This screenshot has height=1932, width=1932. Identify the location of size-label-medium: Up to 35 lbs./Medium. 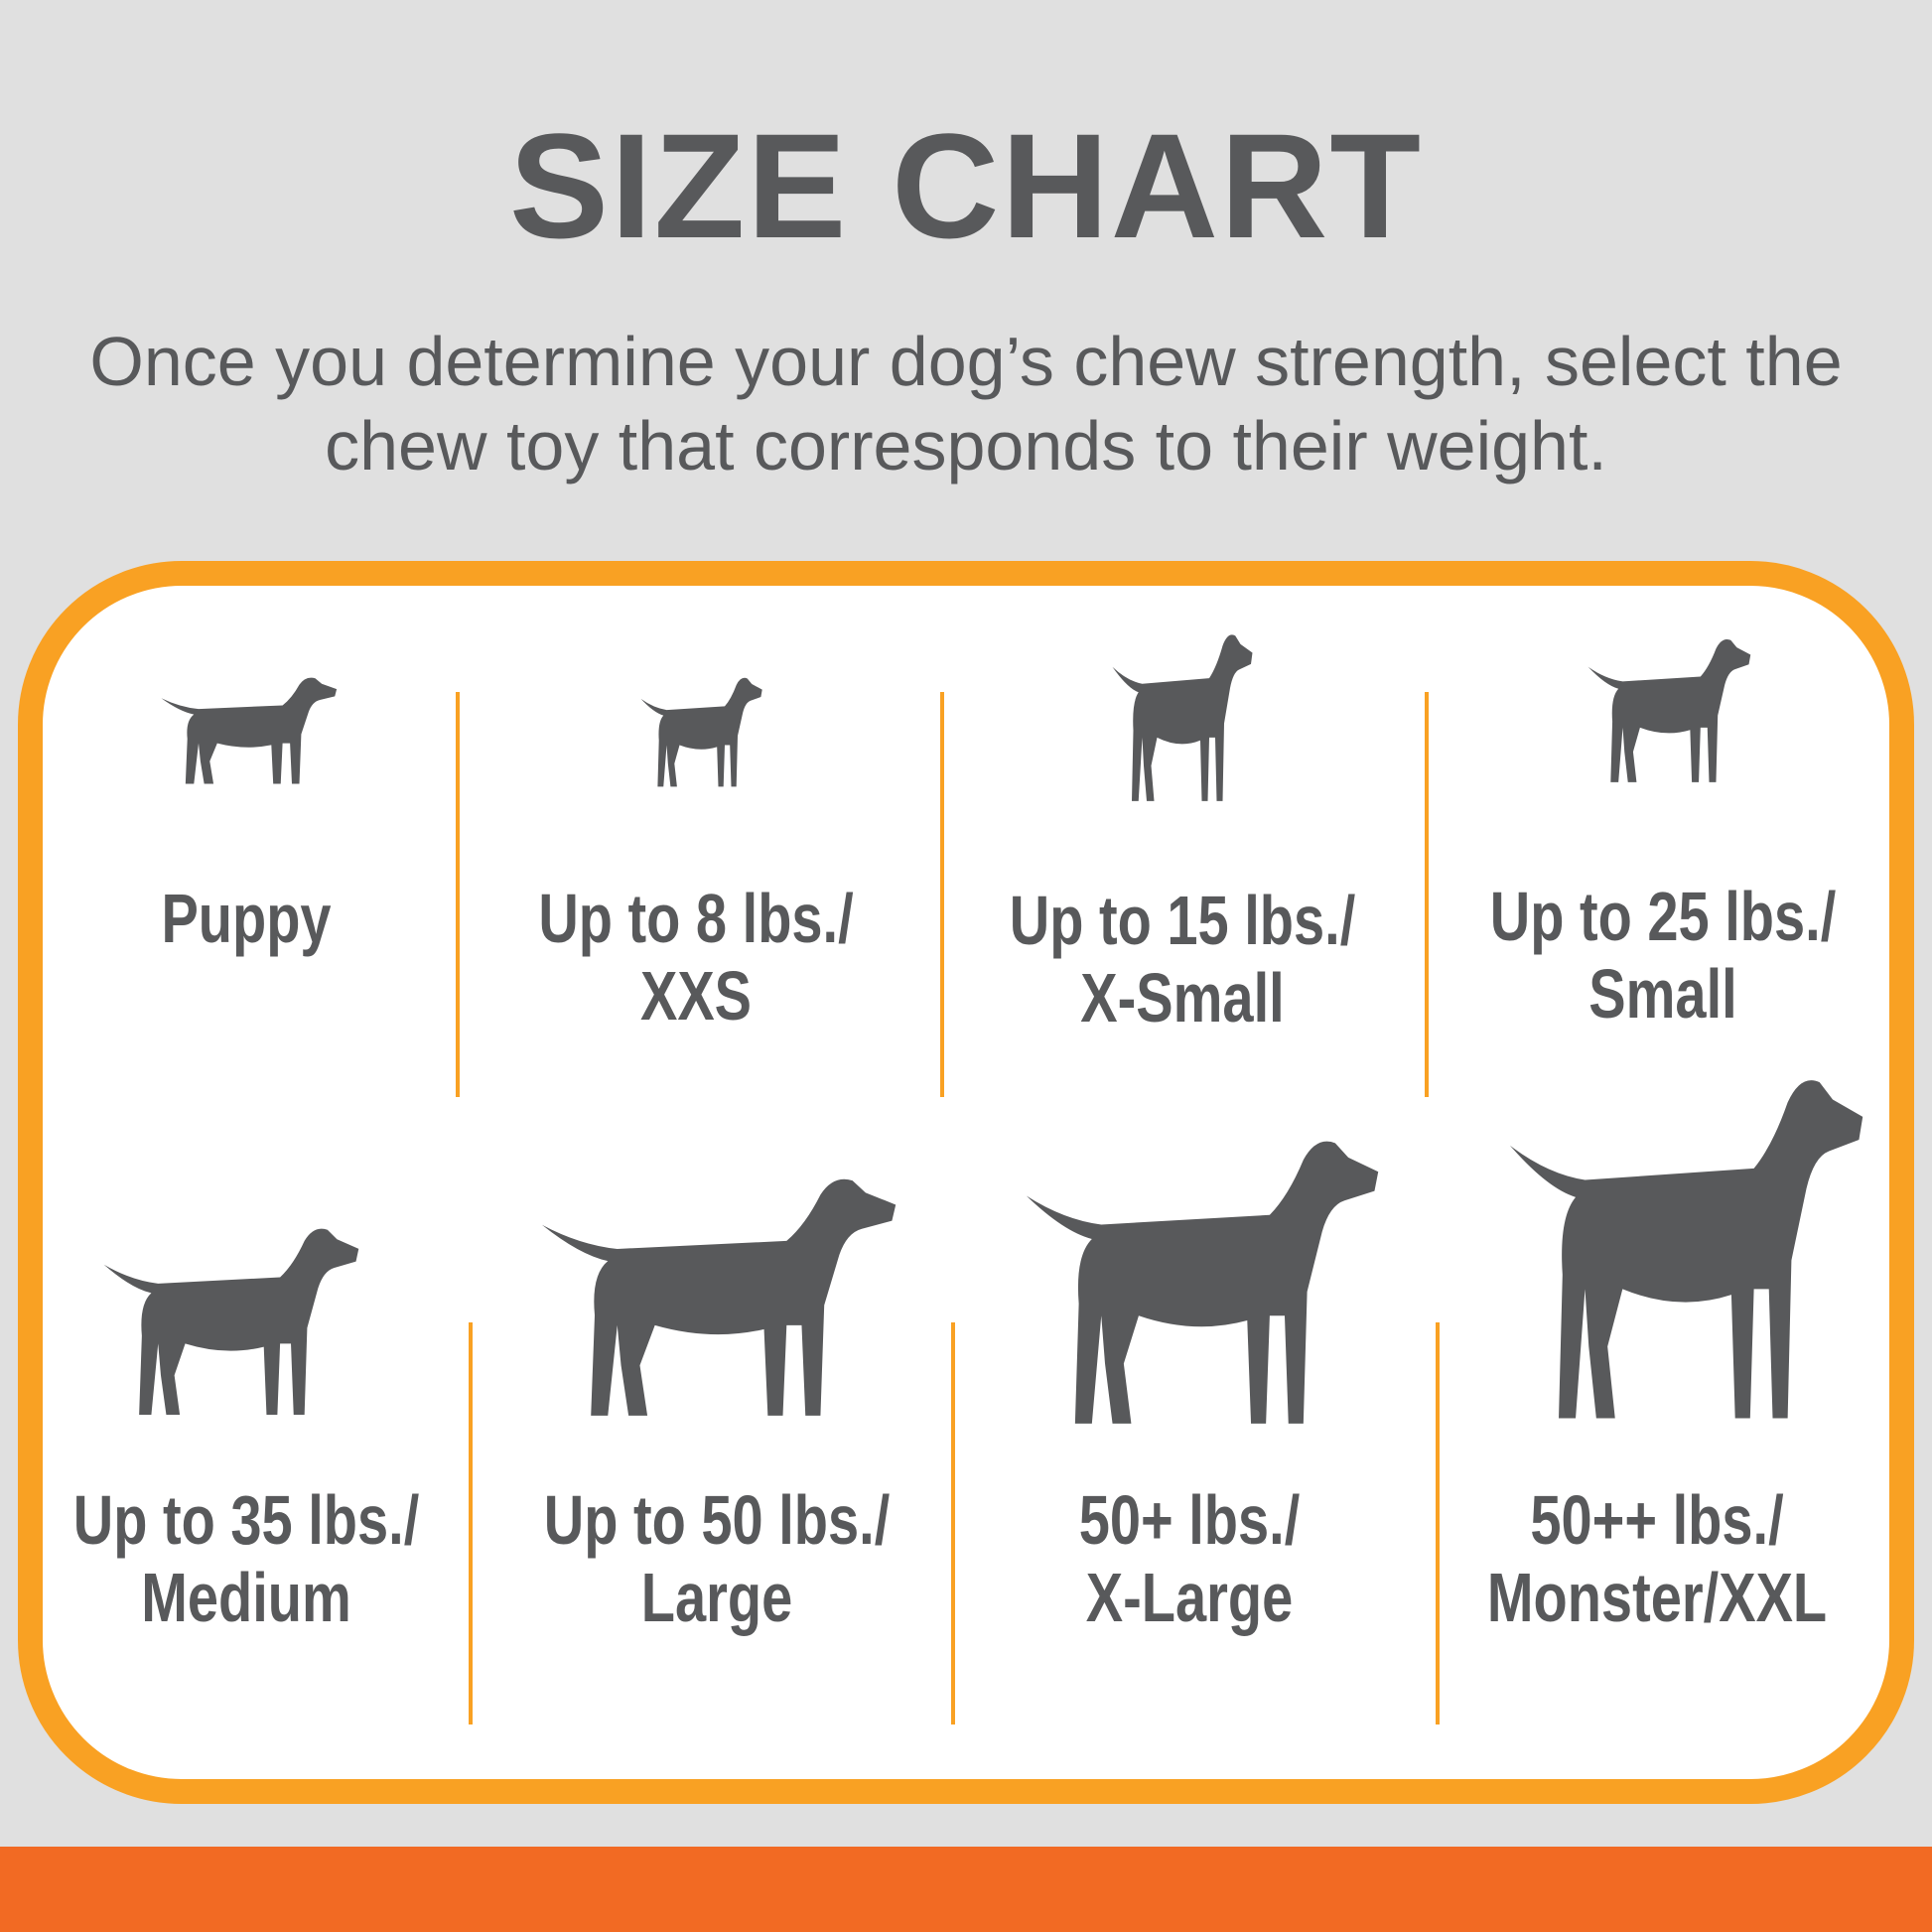
(246, 1558).